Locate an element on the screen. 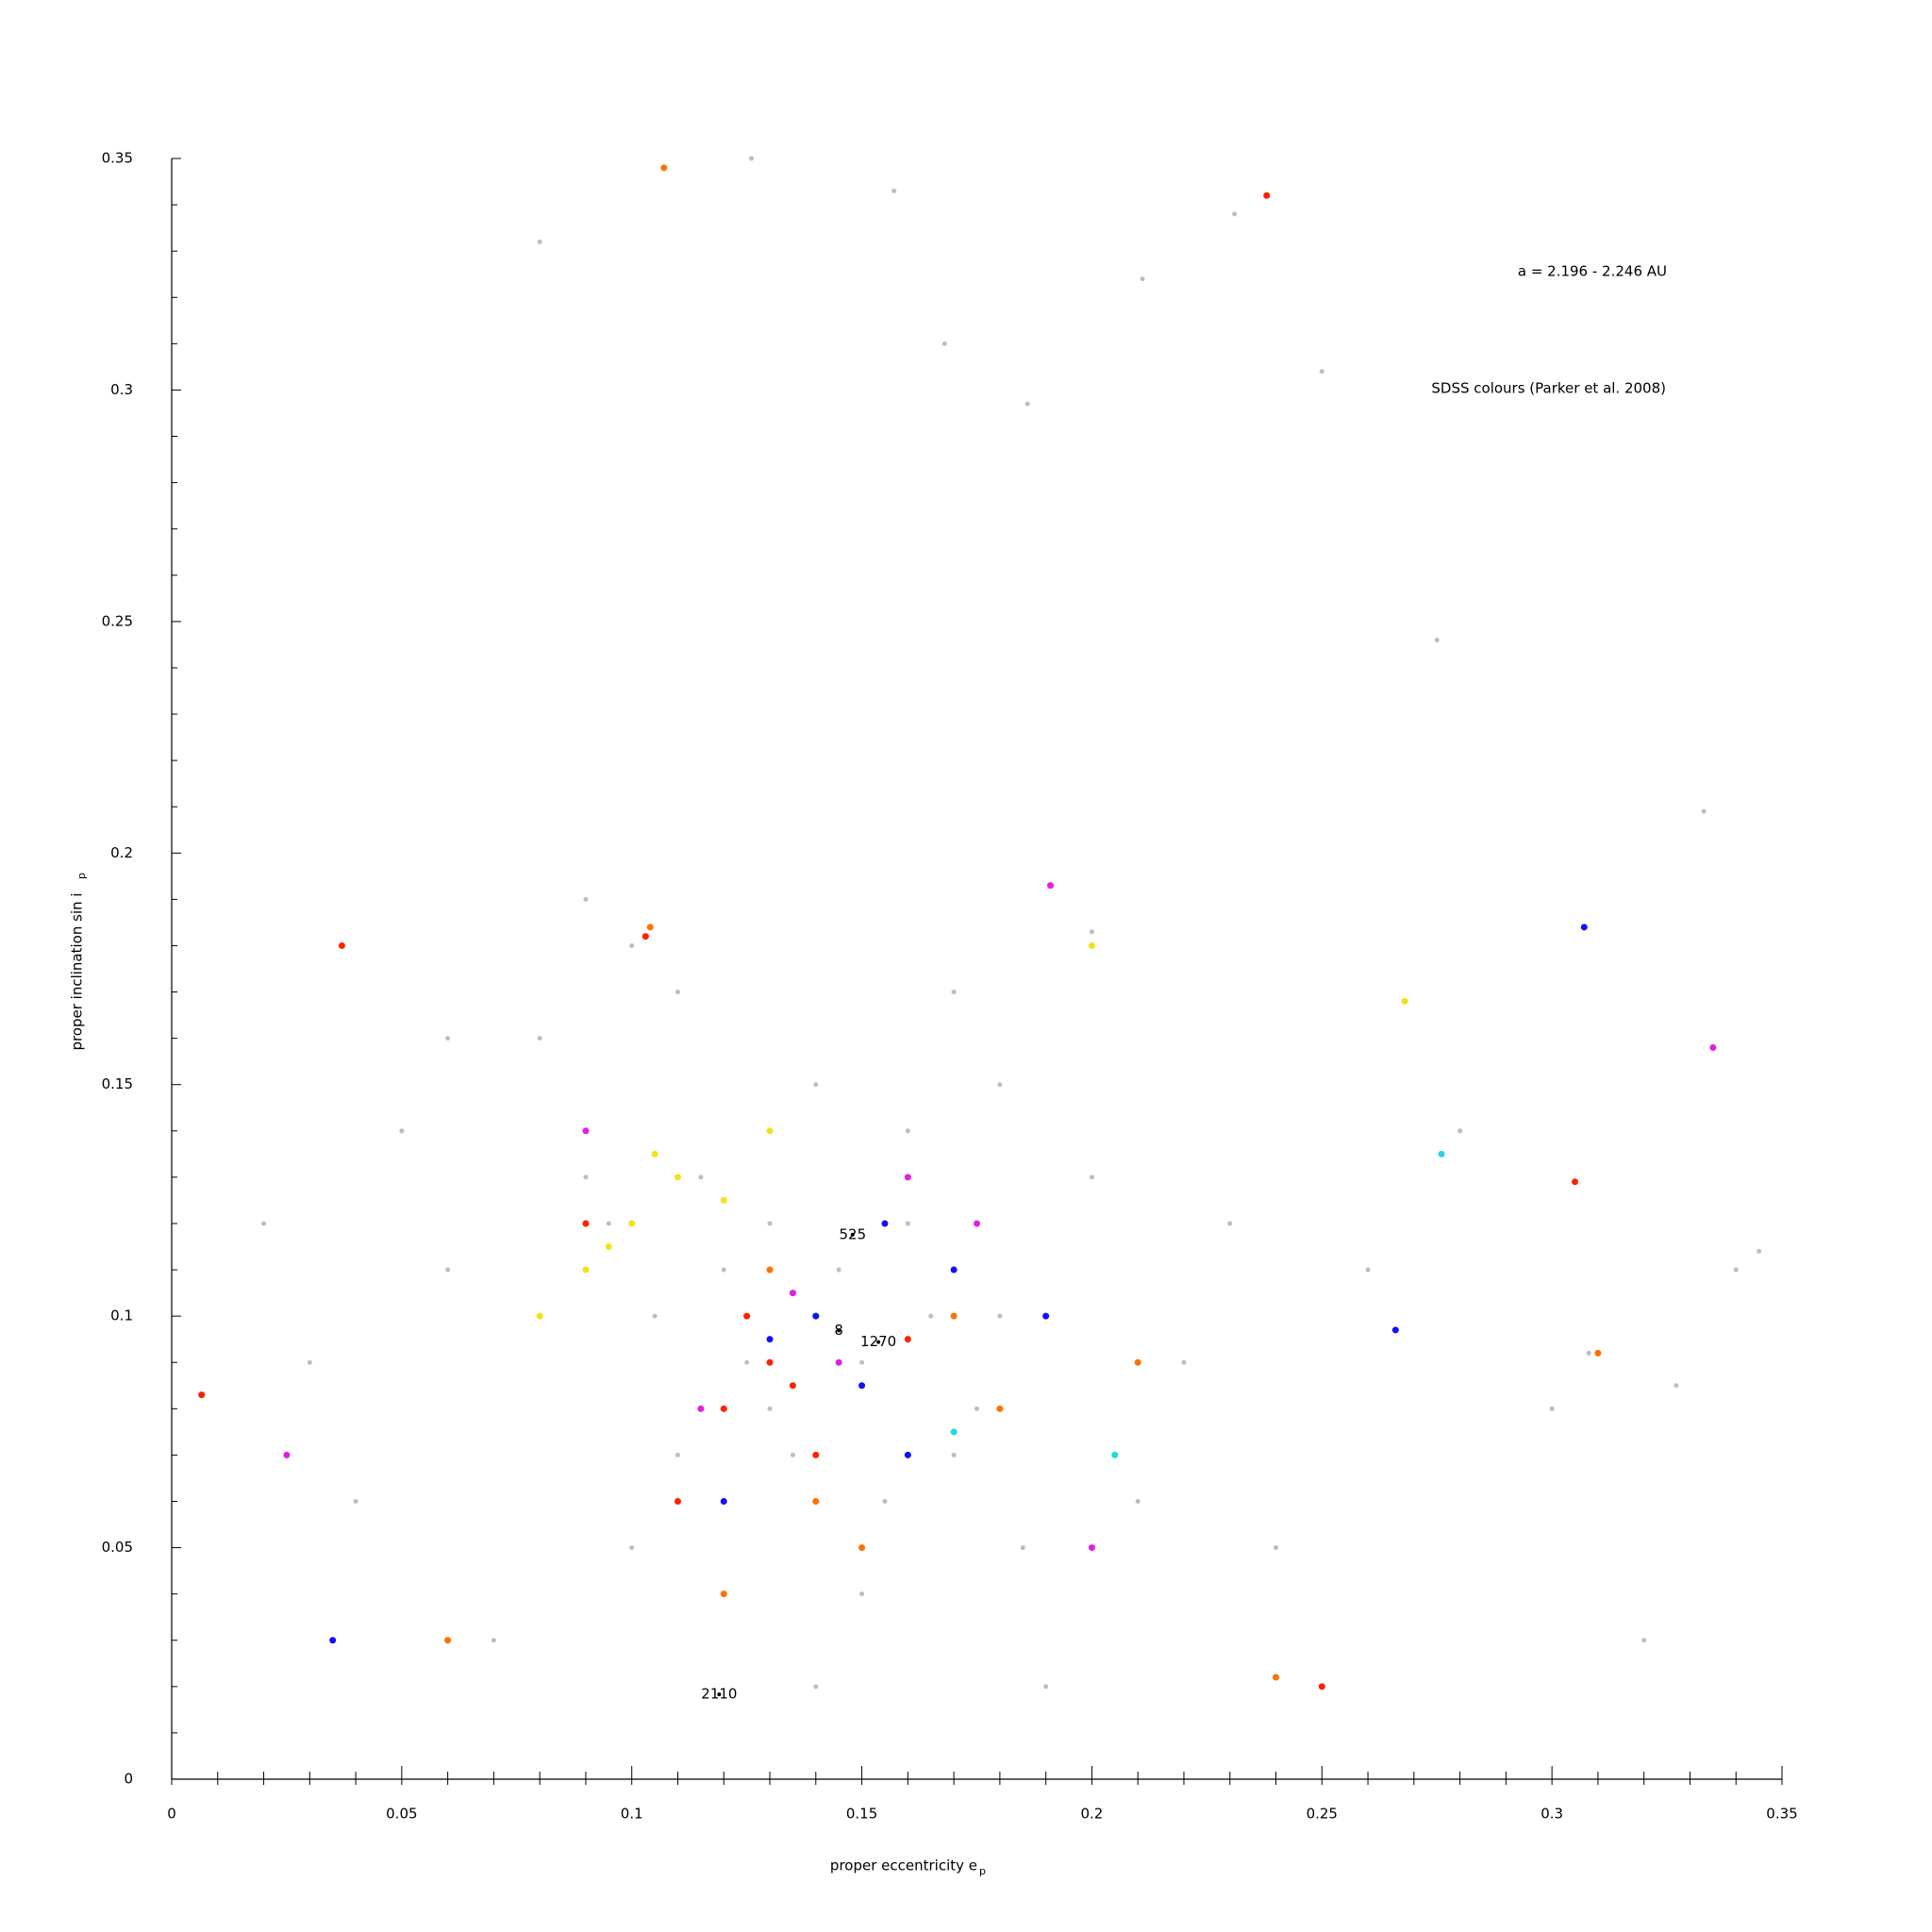  annotation: SDSS colours (Parker et al. 2008) is located at coordinates (1549, 388).